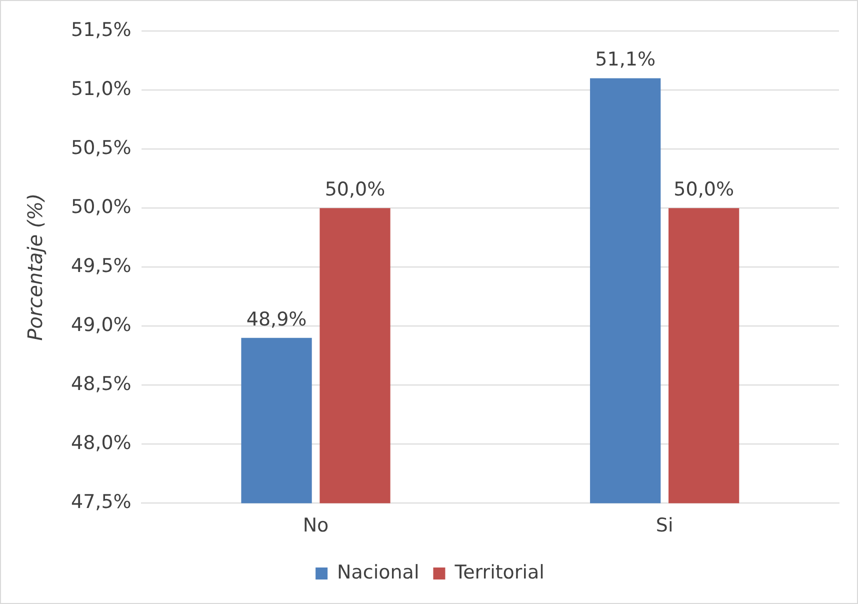 The image size is (858, 604). What do you see at coordinates (101, 89) in the screenshot?
I see `y-tick-label: 51,0%` at bounding box center [101, 89].